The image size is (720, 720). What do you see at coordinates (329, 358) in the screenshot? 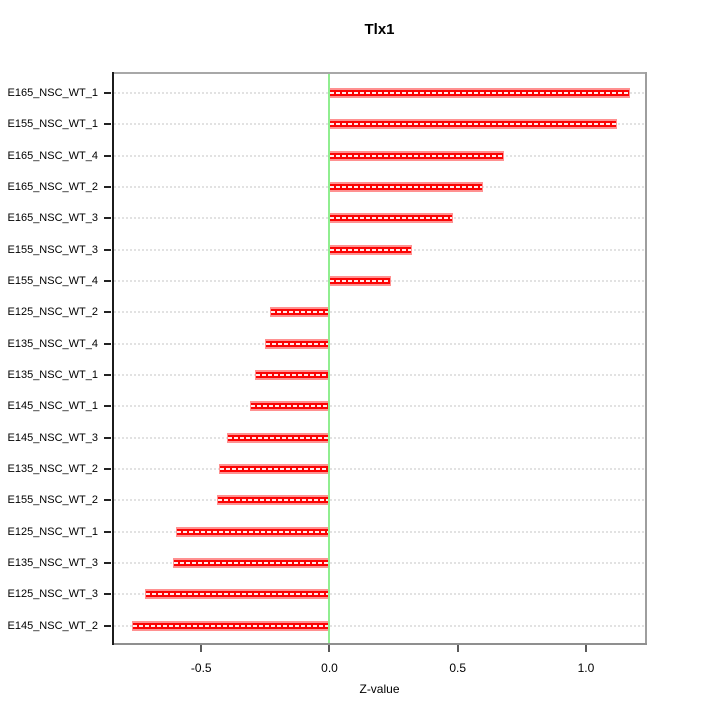
I see `zero-line` at bounding box center [329, 358].